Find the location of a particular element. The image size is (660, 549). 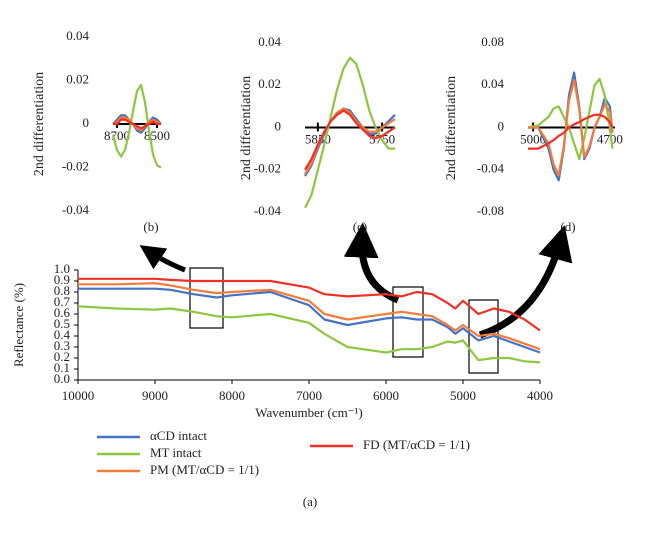

x-tick-label: 7000 is located at coordinates (309, 395).